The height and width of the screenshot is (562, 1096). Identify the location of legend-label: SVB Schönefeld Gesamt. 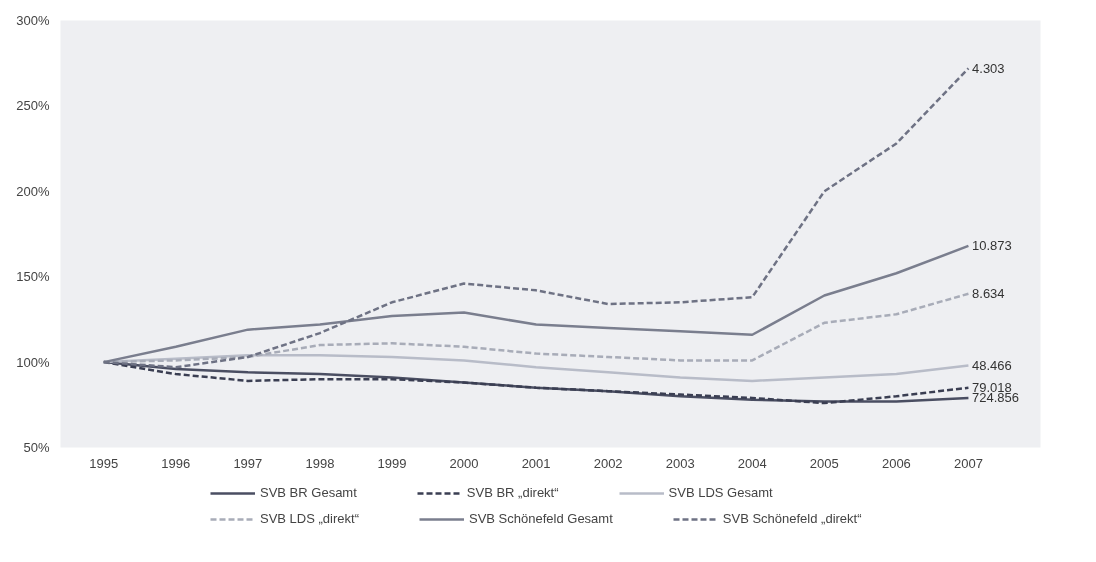
(540, 518).